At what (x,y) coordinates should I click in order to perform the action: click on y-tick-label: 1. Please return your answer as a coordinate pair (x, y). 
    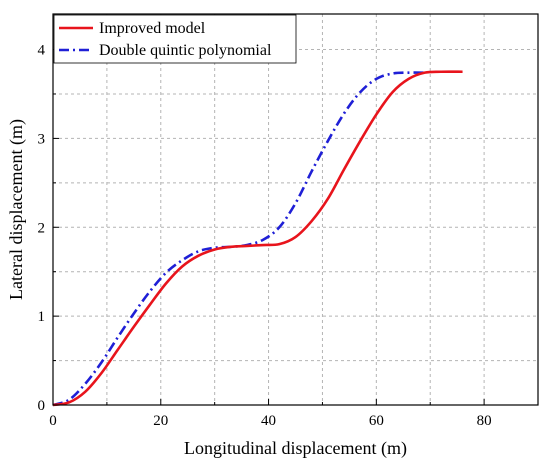
    Looking at the image, I should click on (42, 317).